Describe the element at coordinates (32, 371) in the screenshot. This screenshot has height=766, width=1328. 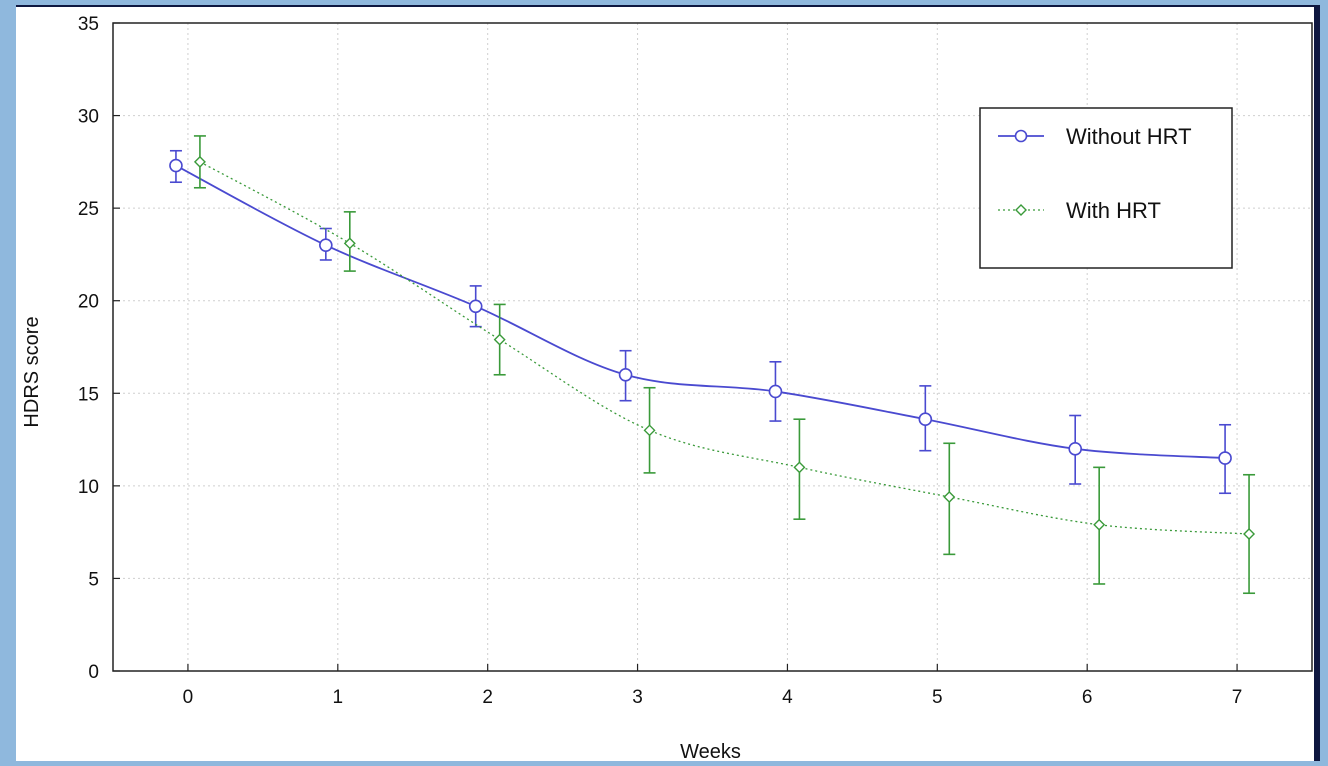
I see `y-axis-label: HDRS score` at that location.